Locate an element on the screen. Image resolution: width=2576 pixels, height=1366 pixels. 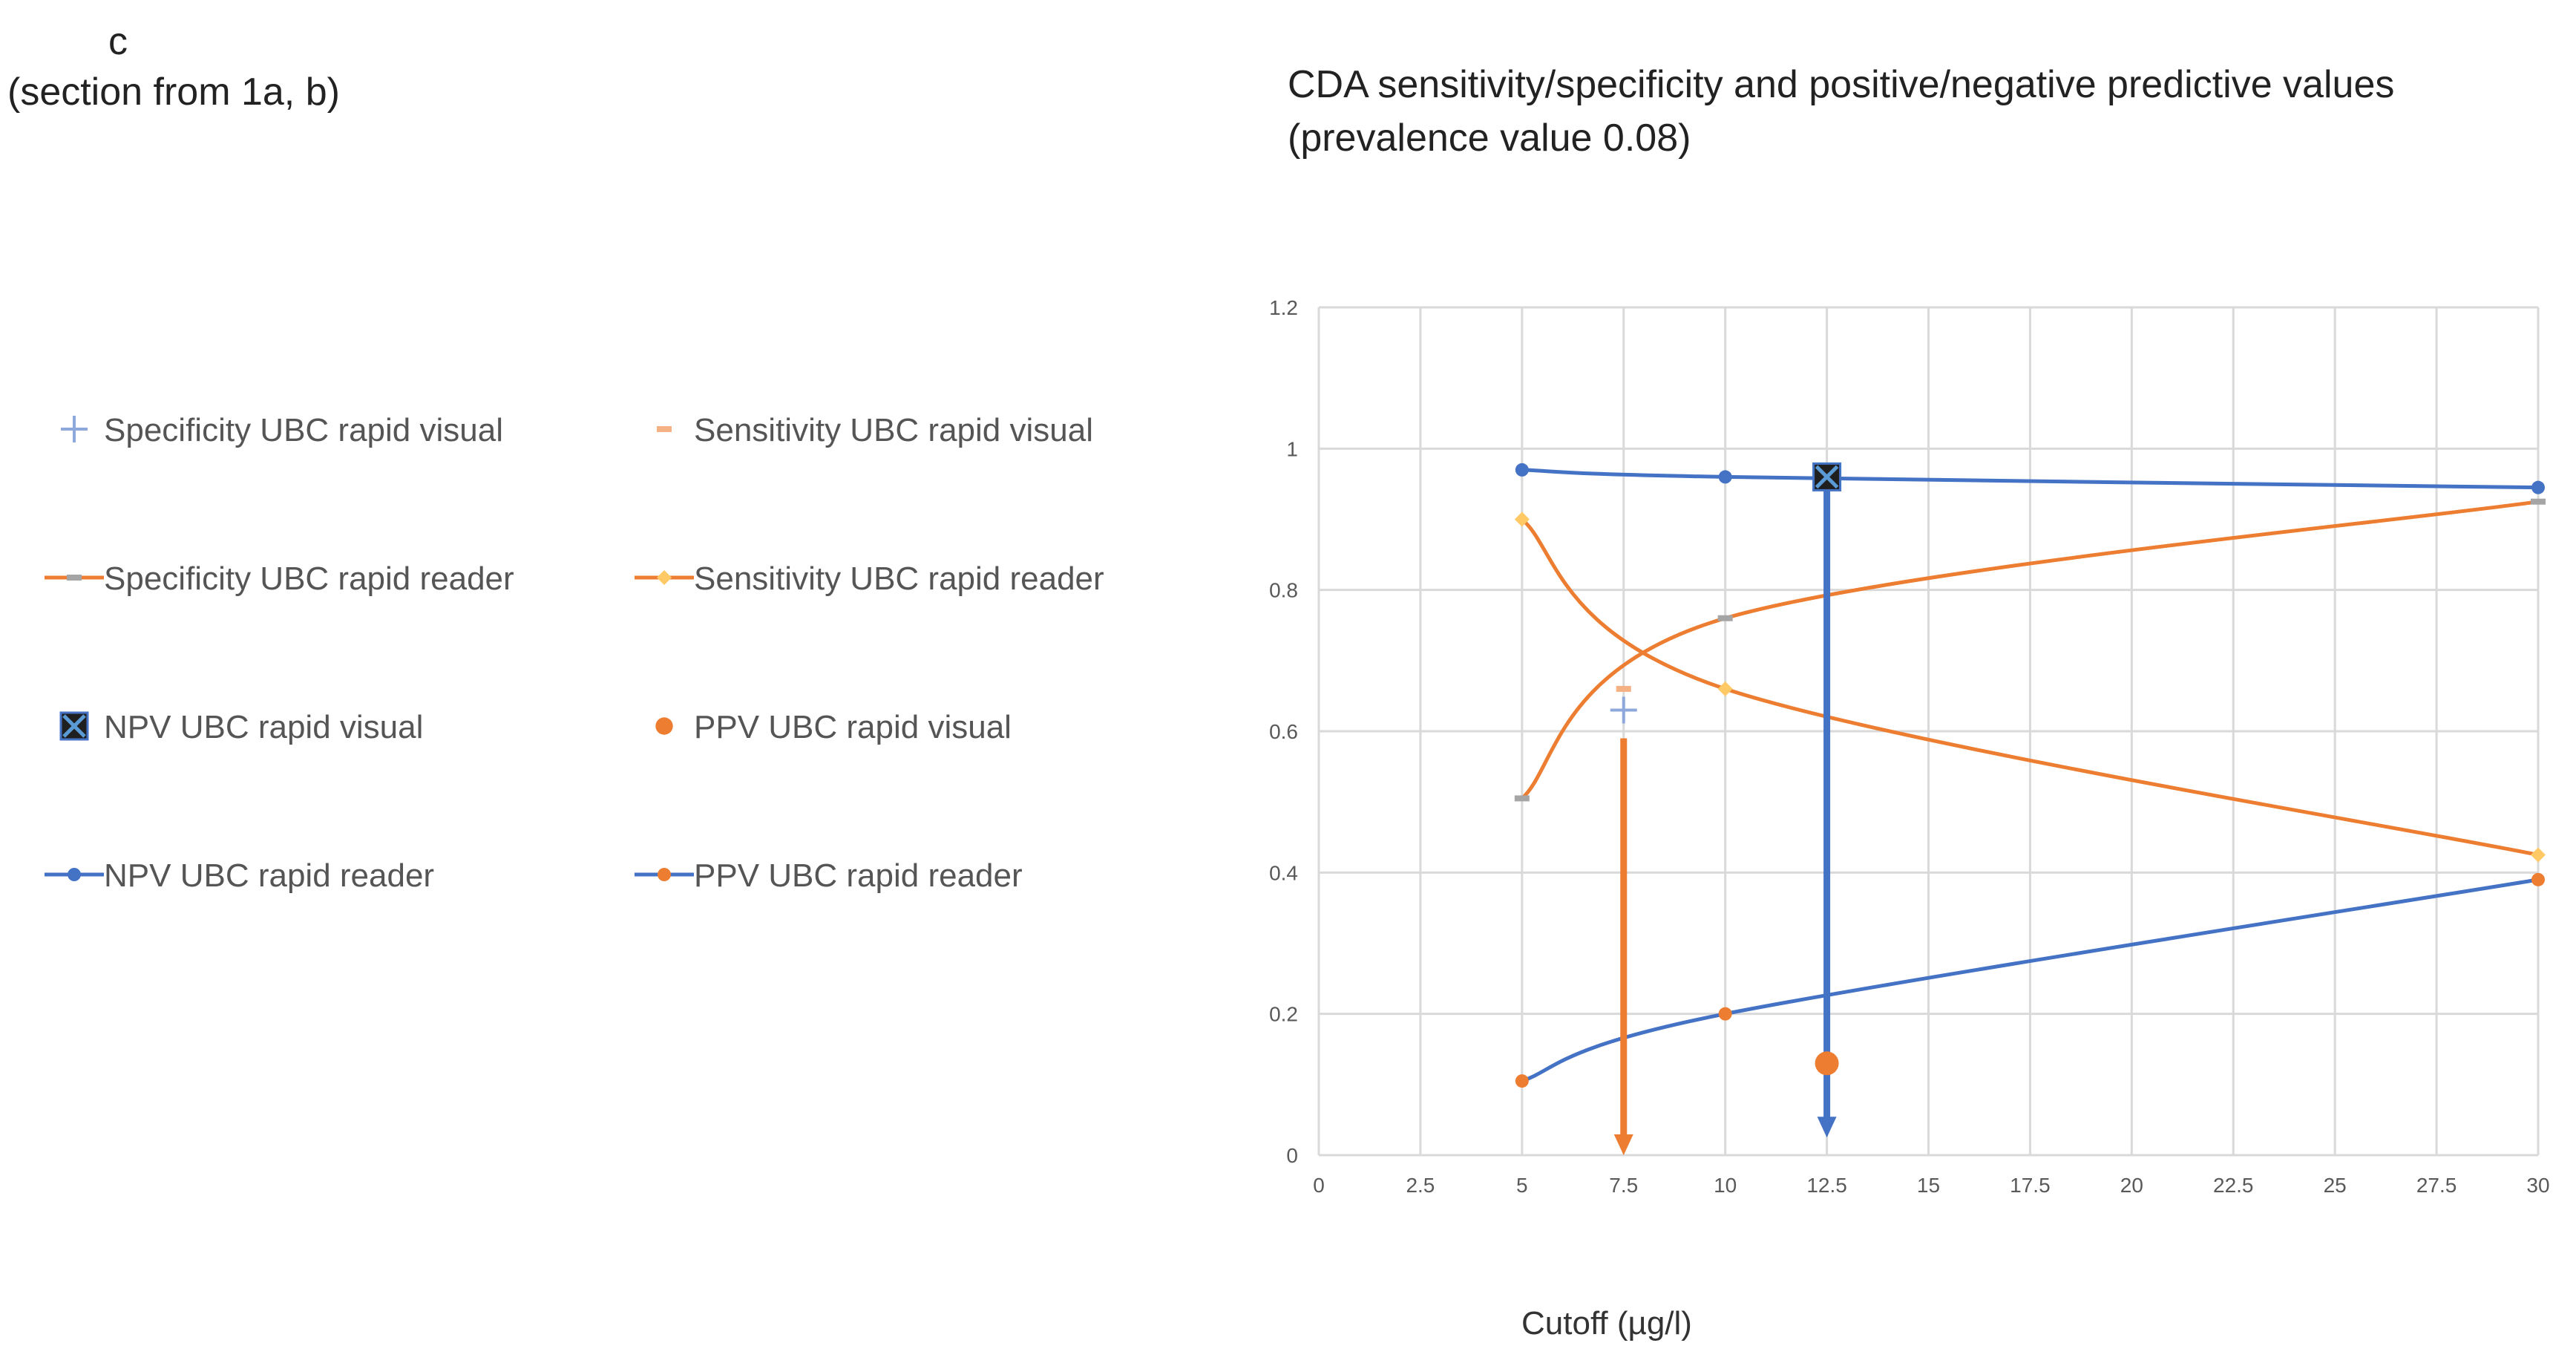
y-tick-label: 1 is located at coordinates (1292, 448).